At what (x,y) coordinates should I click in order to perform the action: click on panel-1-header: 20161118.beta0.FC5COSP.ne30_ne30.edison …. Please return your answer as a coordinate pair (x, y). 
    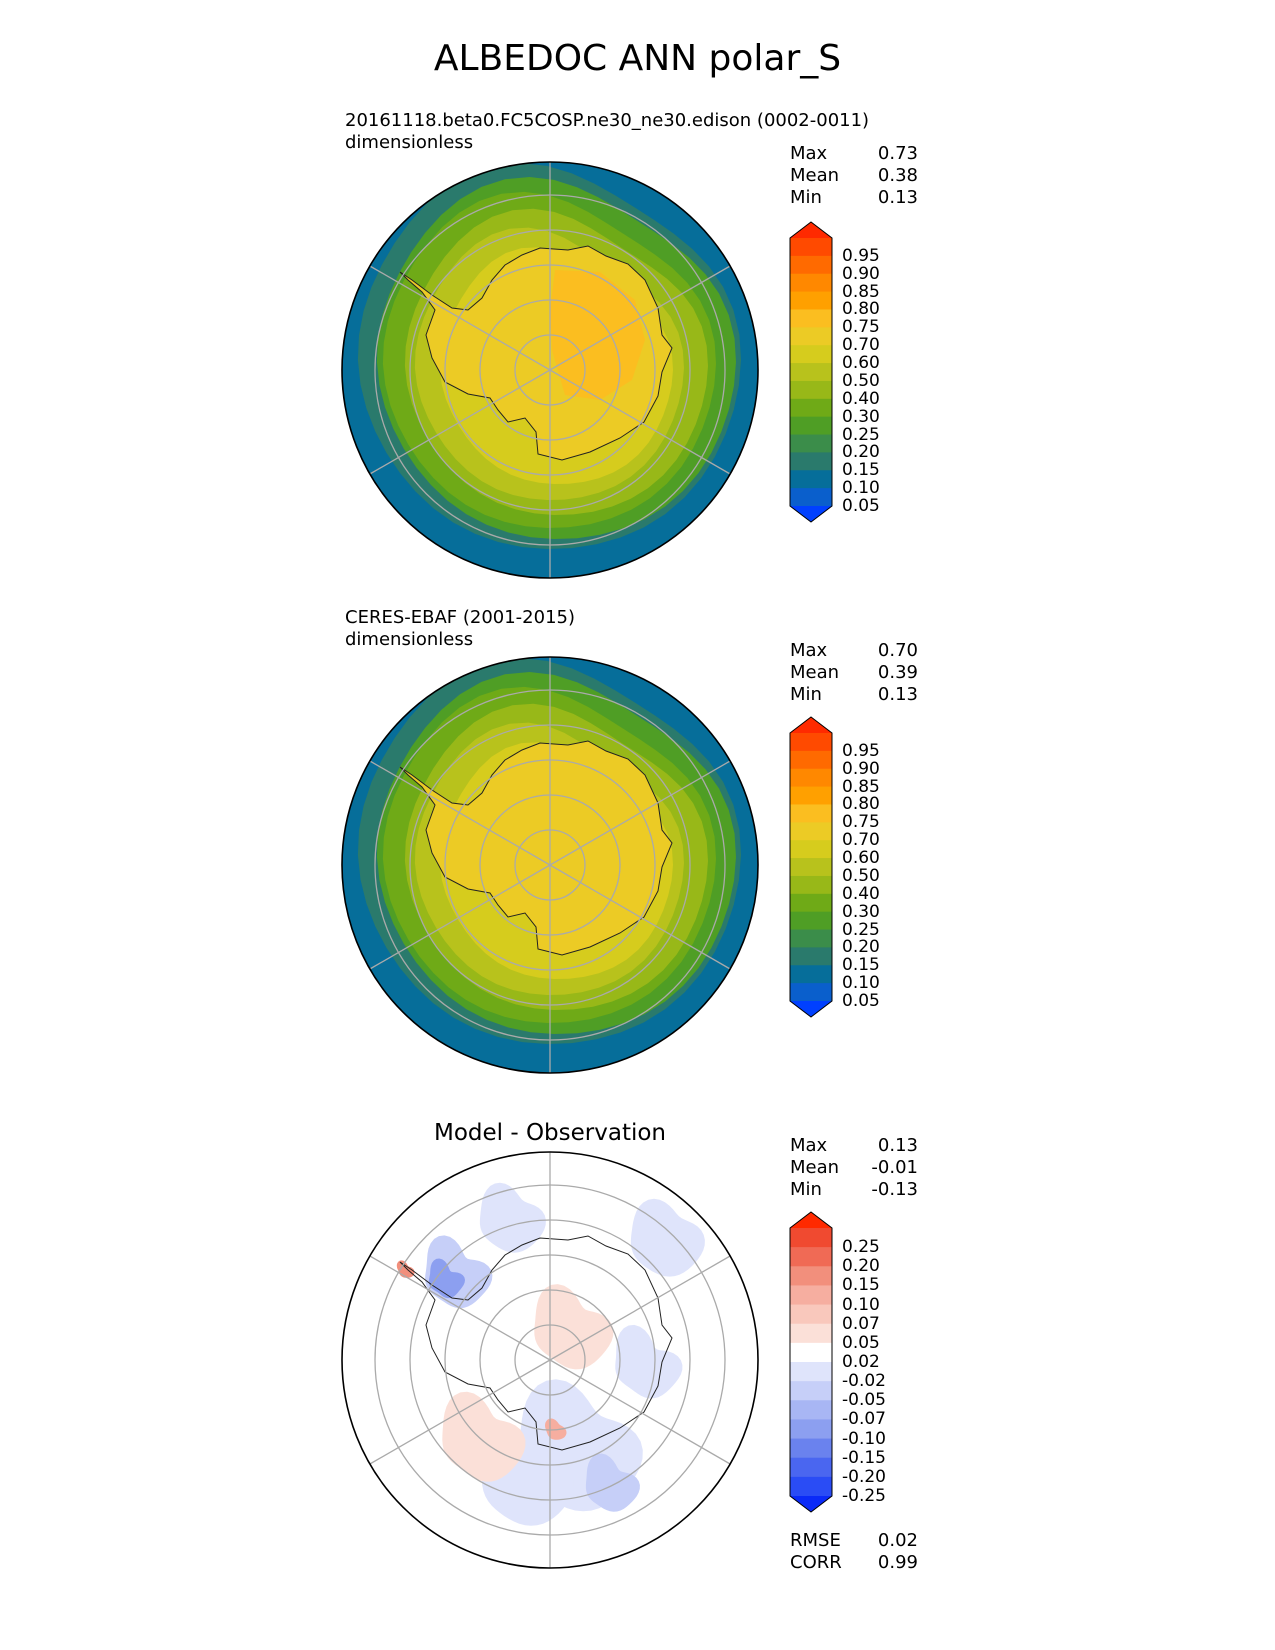
    Looking at the image, I should click on (607, 132).